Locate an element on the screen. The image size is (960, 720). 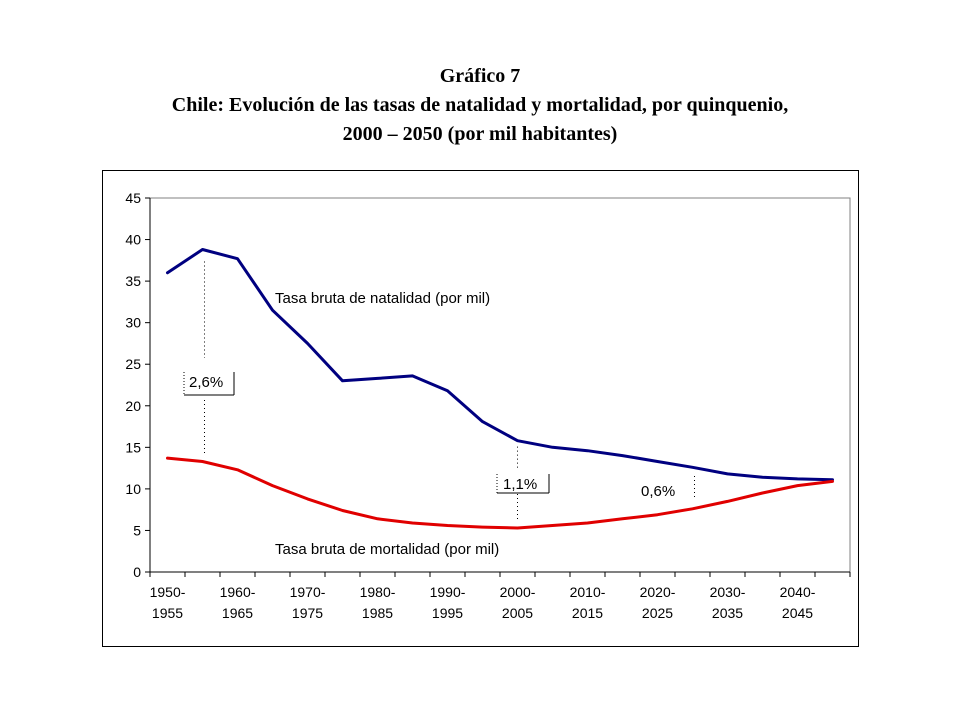
annotation-label-0-6: 0,6% is located at coordinates (658, 491).